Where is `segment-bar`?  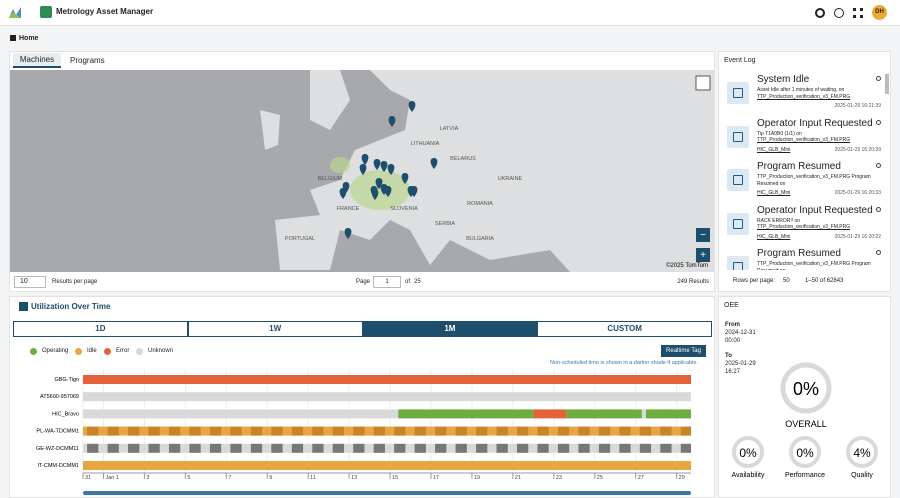
segment-bar is located at coordinates (643, 414).